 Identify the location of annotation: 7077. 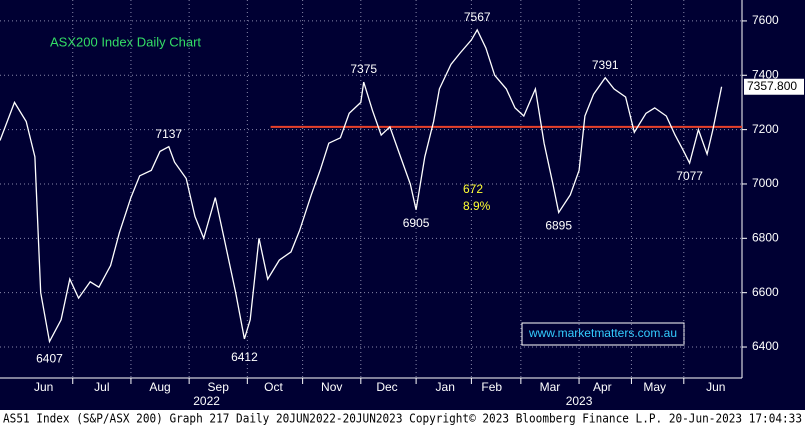
(689, 176).